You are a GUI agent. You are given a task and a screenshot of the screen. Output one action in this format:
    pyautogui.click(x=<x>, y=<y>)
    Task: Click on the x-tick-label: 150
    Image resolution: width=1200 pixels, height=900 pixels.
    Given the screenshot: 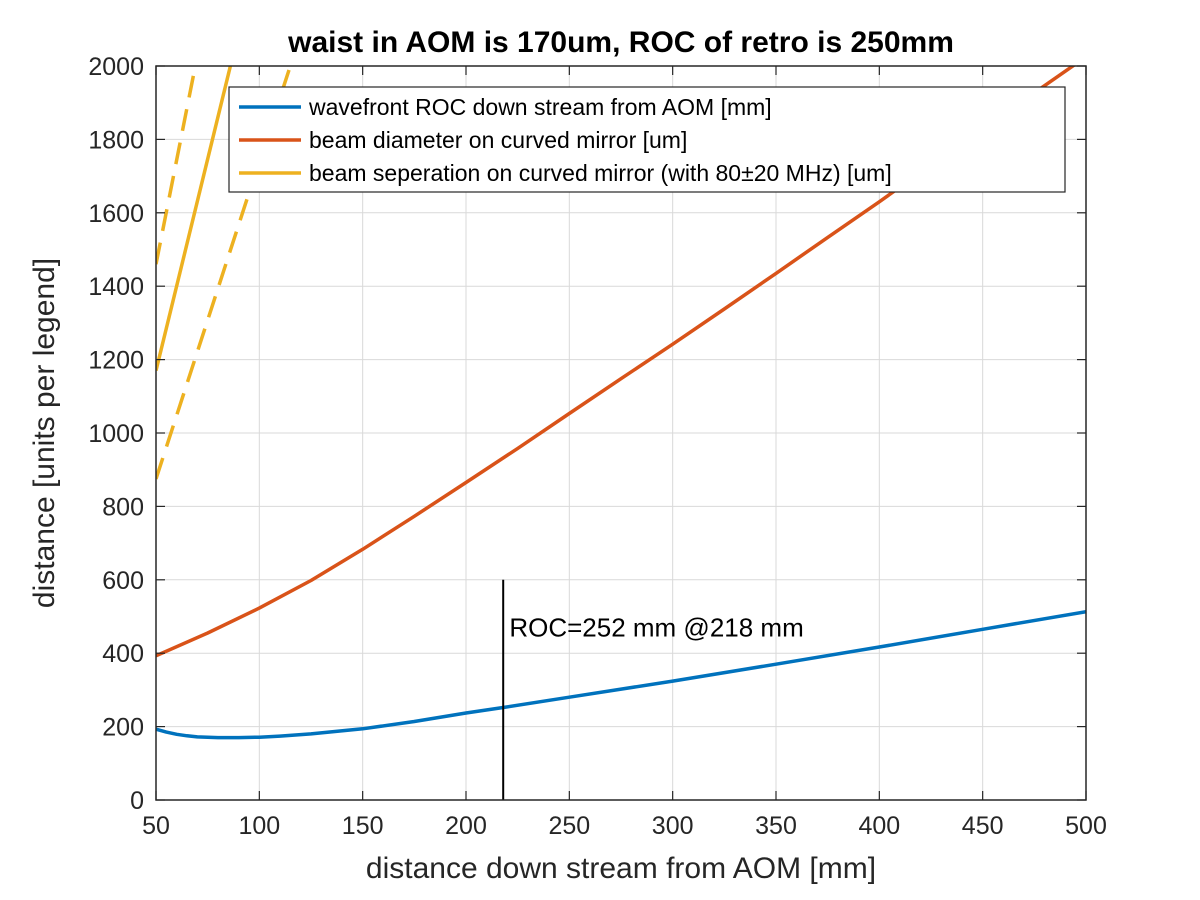 What is the action you would take?
    pyautogui.click(x=363, y=826)
    